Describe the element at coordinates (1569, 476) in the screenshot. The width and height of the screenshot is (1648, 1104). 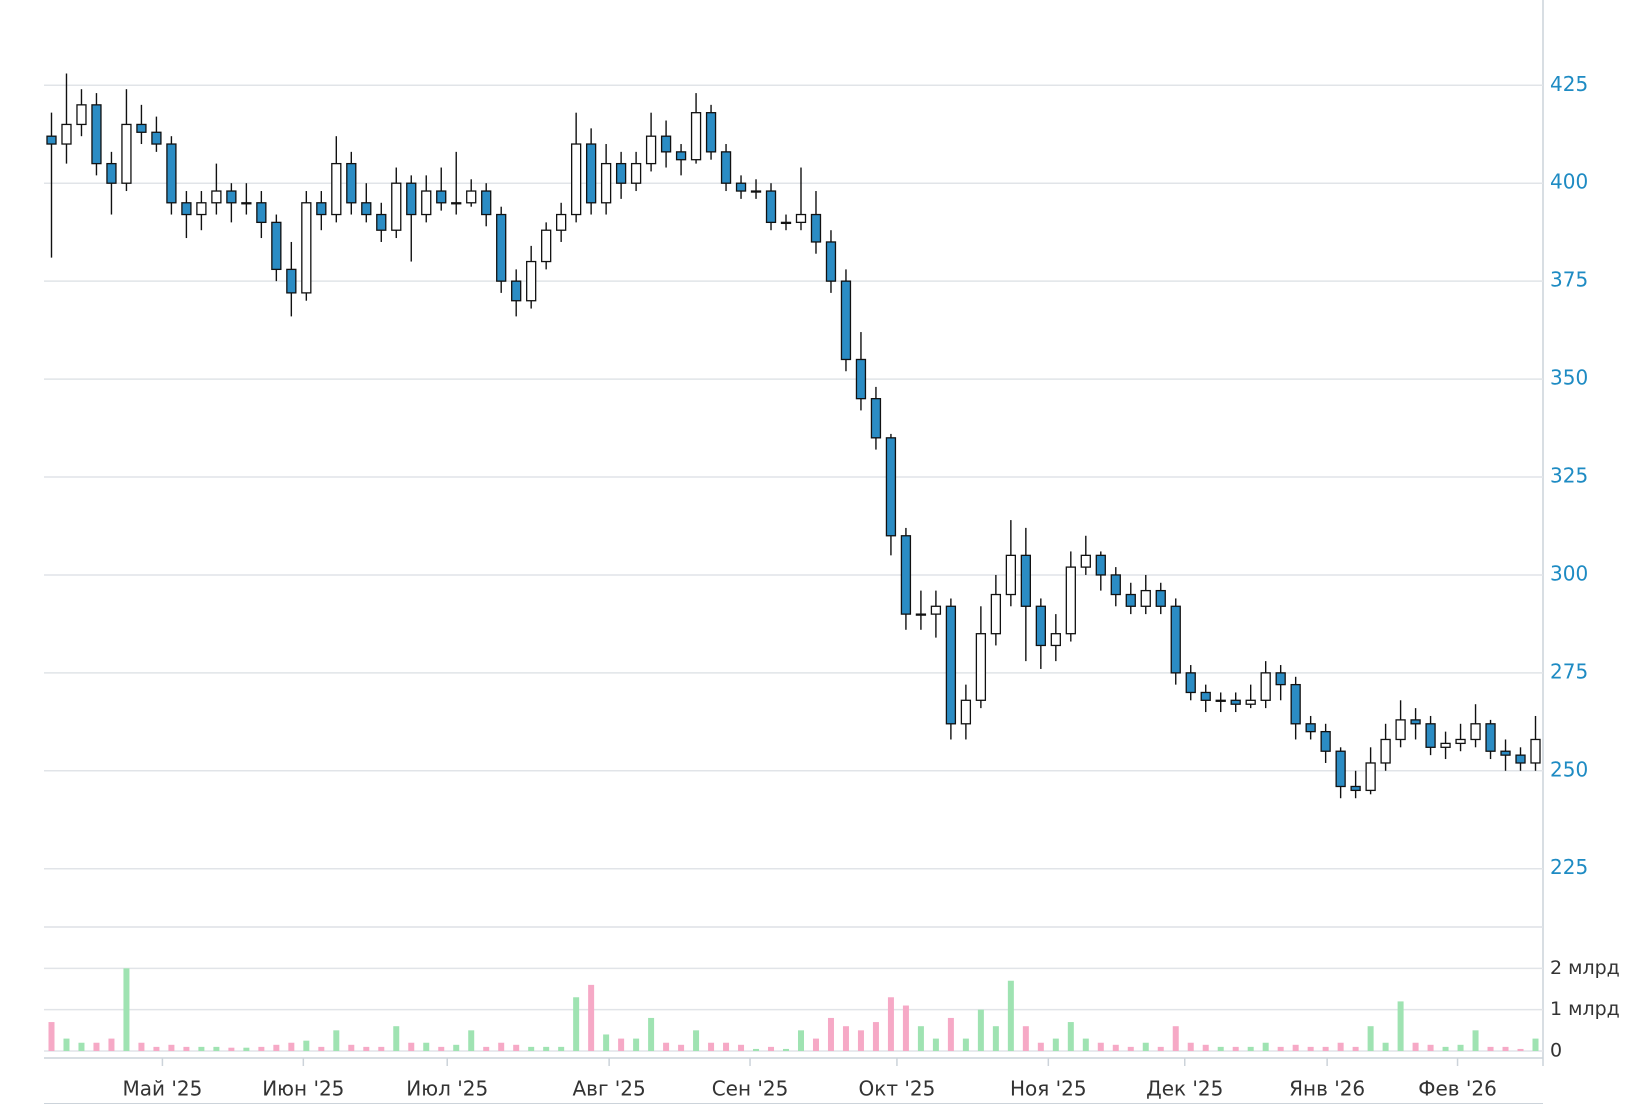
I see `y-tick-label: 325` at that location.